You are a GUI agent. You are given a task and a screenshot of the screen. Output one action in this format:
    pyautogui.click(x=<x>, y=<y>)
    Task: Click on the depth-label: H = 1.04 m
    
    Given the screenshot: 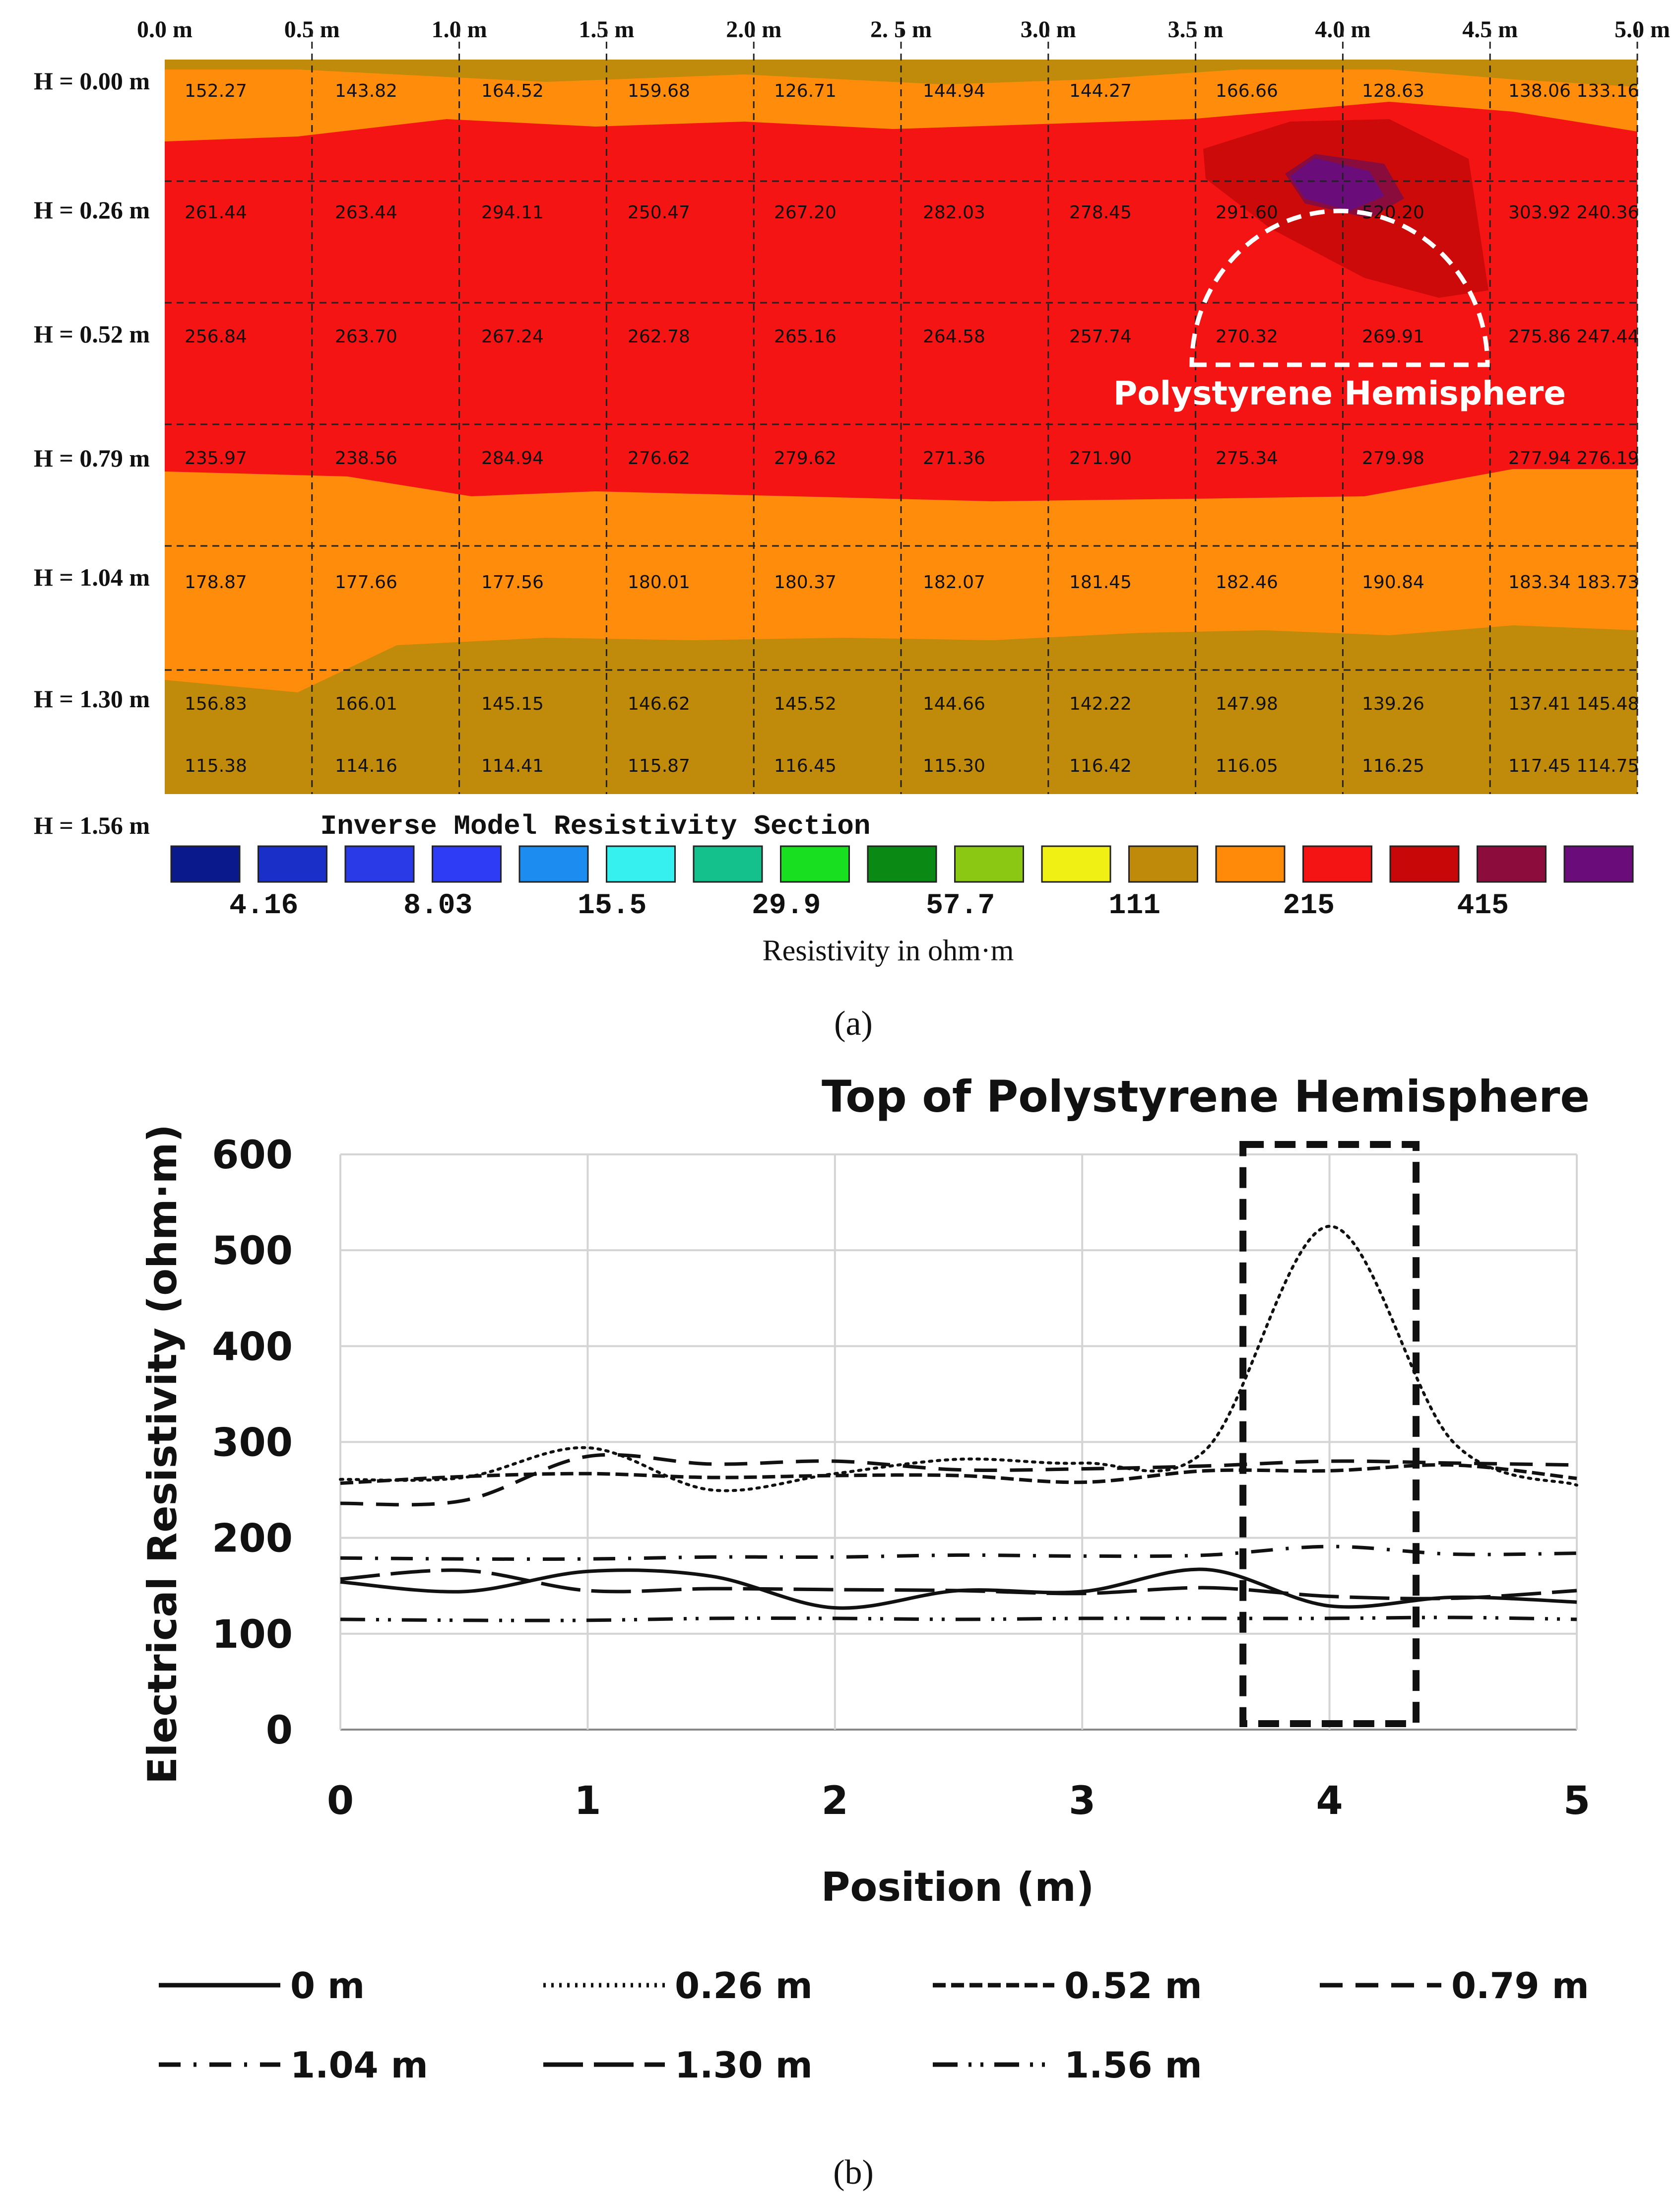 What is the action you would take?
    pyautogui.click(x=92, y=577)
    